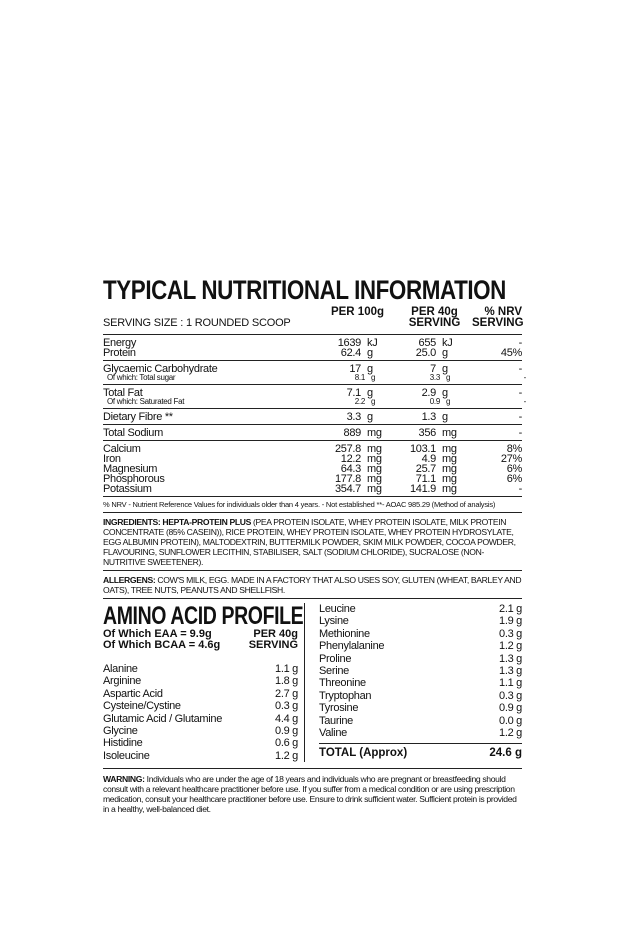 The height and width of the screenshot is (931, 621). I want to click on nutrient-cell: 1639, so click(349, 343).